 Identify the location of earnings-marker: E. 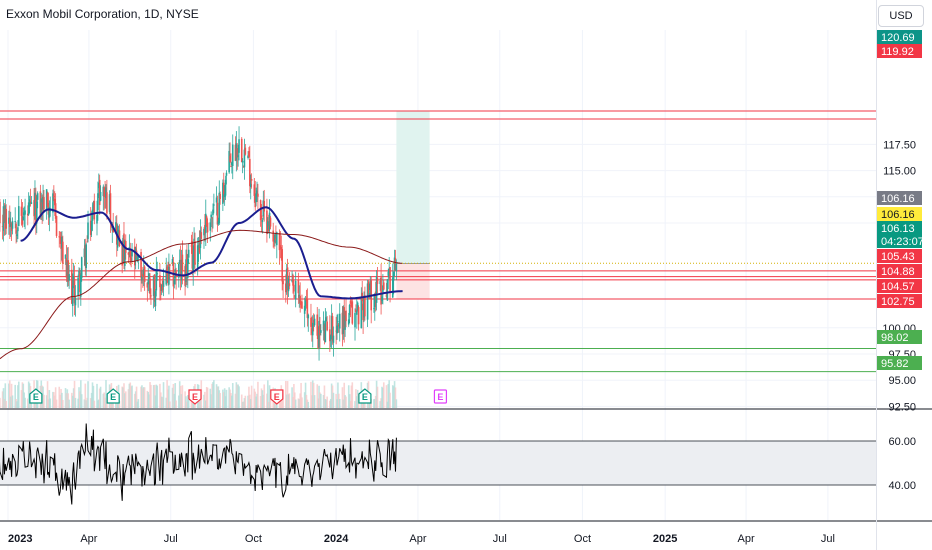
(195, 397).